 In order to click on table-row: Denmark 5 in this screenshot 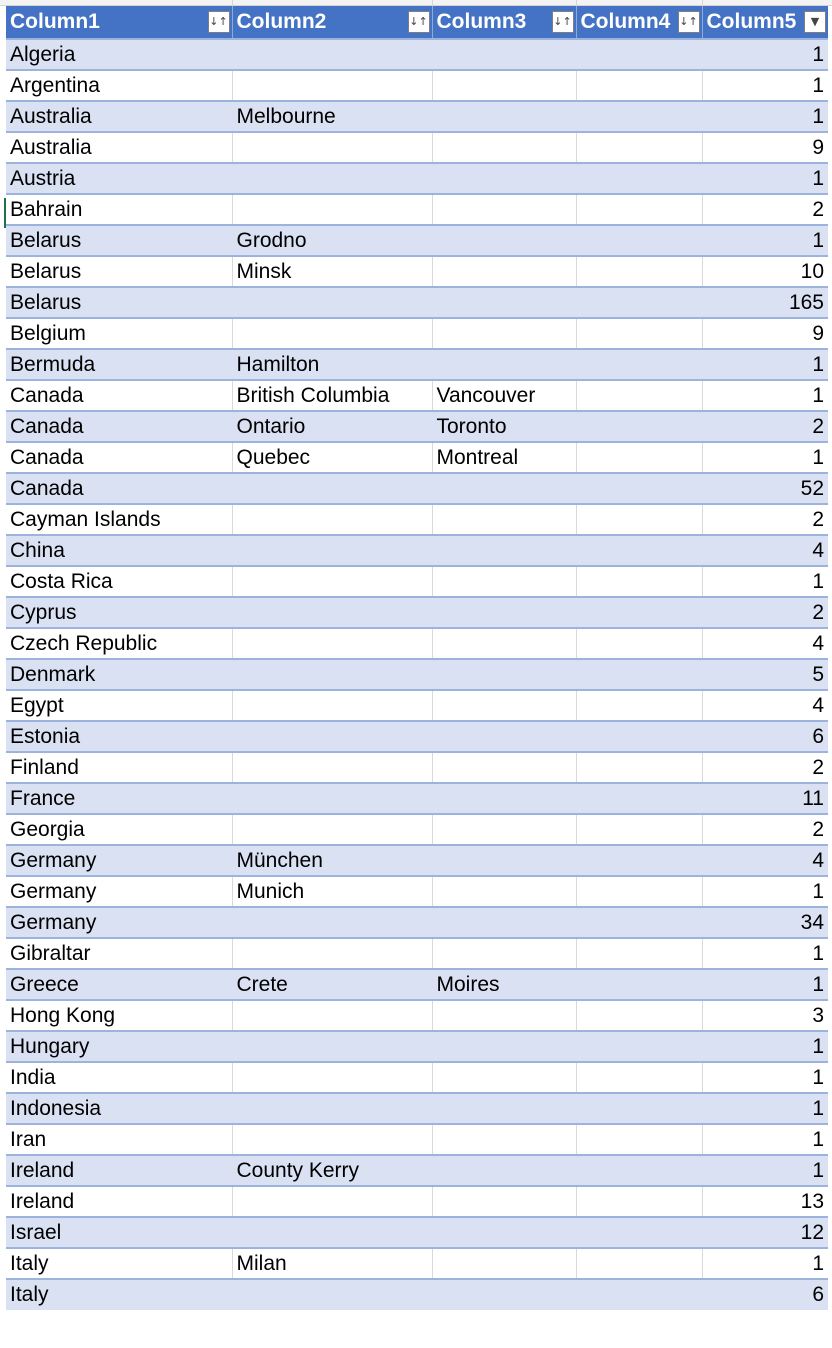, I will do `click(417, 674)`.